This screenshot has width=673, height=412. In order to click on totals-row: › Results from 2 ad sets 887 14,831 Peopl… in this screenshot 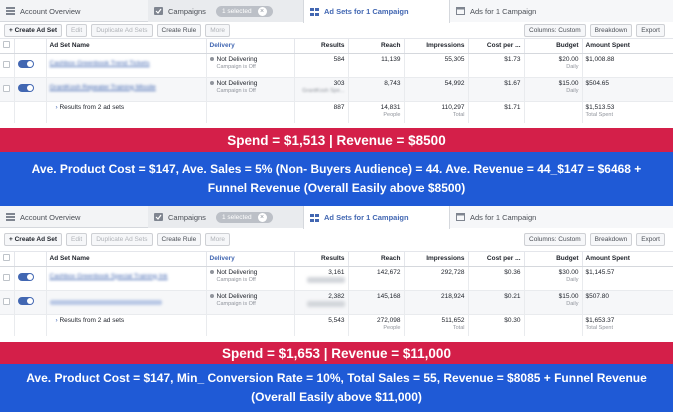, I will do `click(336, 112)`.